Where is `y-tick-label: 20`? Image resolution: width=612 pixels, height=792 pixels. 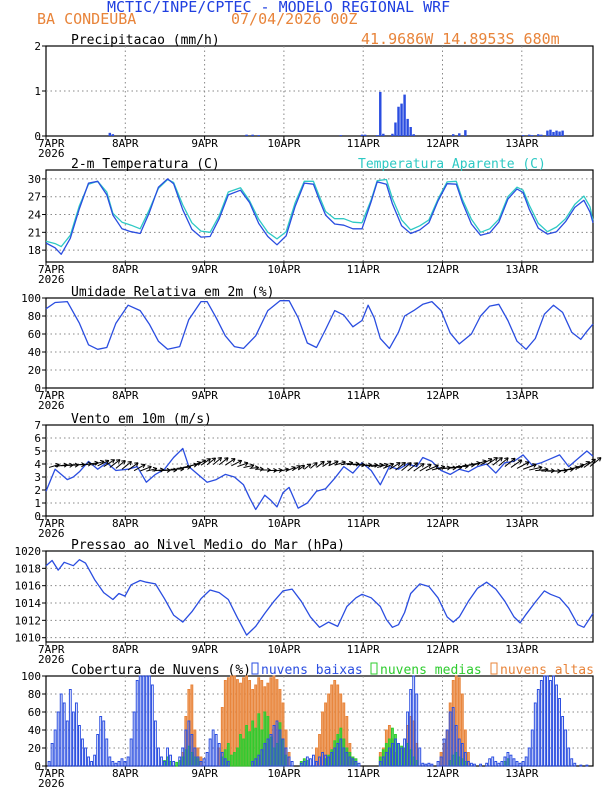 y-tick-label: 20 is located at coordinates (34, 748).